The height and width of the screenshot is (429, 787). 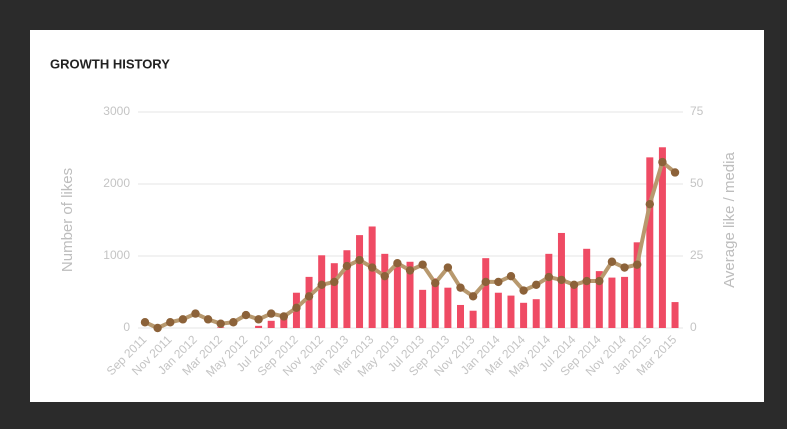 What do you see at coordinates (116, 111) in the screenshot?
I see `y-tick-label: 3000` at bounding box center [116, 111].